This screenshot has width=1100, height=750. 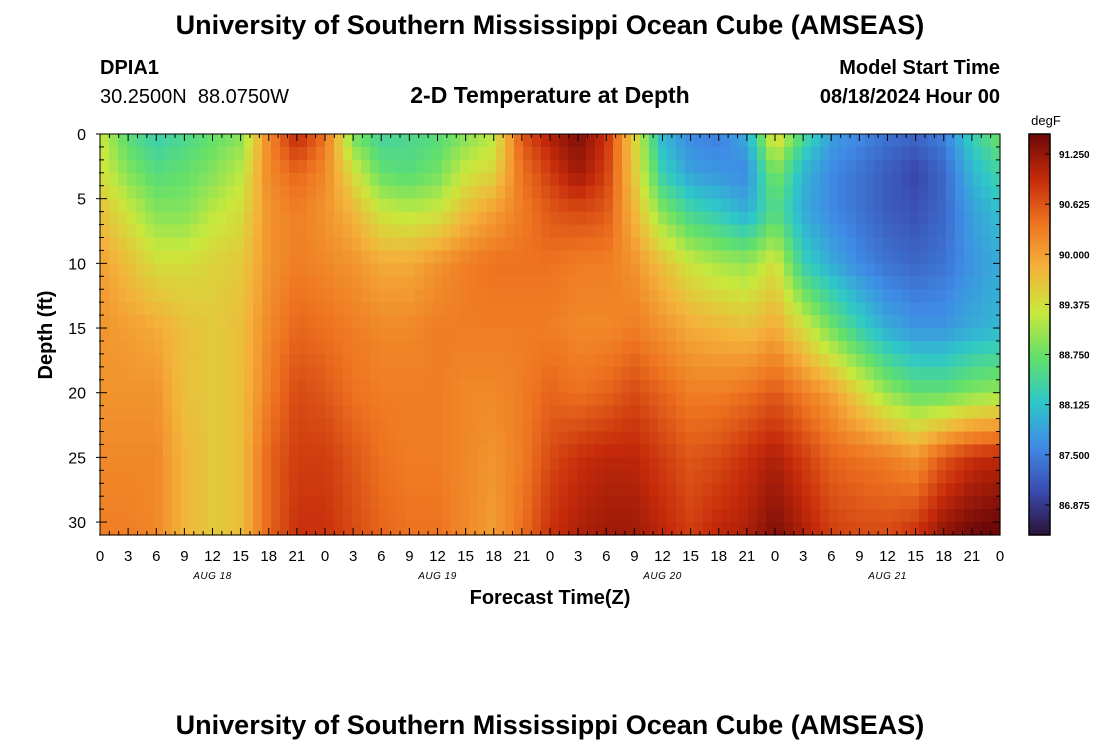 I want to click on x-tick-label: 6, so click(x=381, y=556).